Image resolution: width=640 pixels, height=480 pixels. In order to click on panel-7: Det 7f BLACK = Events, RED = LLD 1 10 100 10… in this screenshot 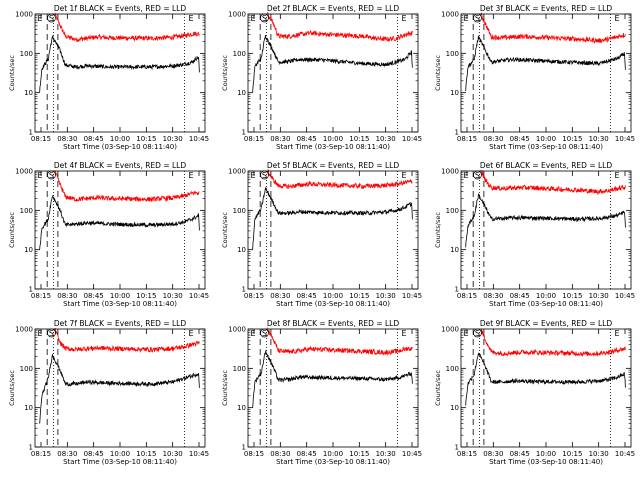, I will do `click(108, 392)`.